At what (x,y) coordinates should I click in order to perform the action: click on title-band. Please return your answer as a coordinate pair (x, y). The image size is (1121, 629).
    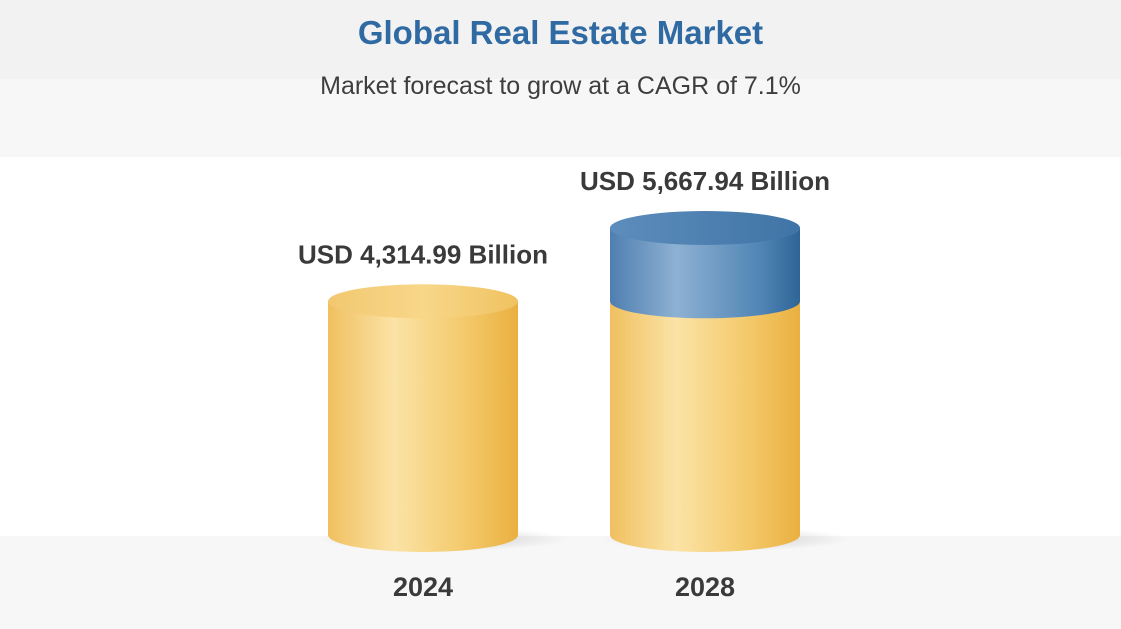
    Looking at the image, I should click on (560, 39).